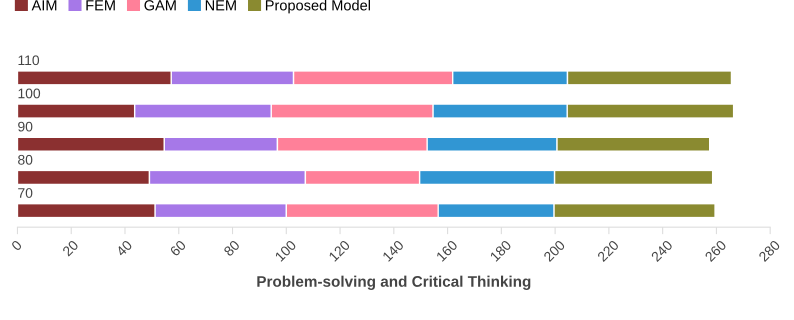 This screenshot has height=320, width=794. Describe the element at coordinates (16, 246) in the screenshot. I see `x-tick-label: 0` at that location.